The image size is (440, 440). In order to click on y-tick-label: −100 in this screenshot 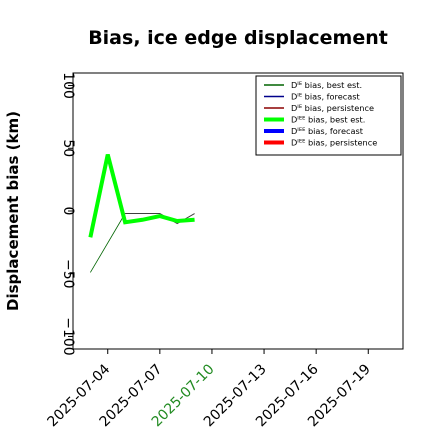, I will do `click(68, 336)`.